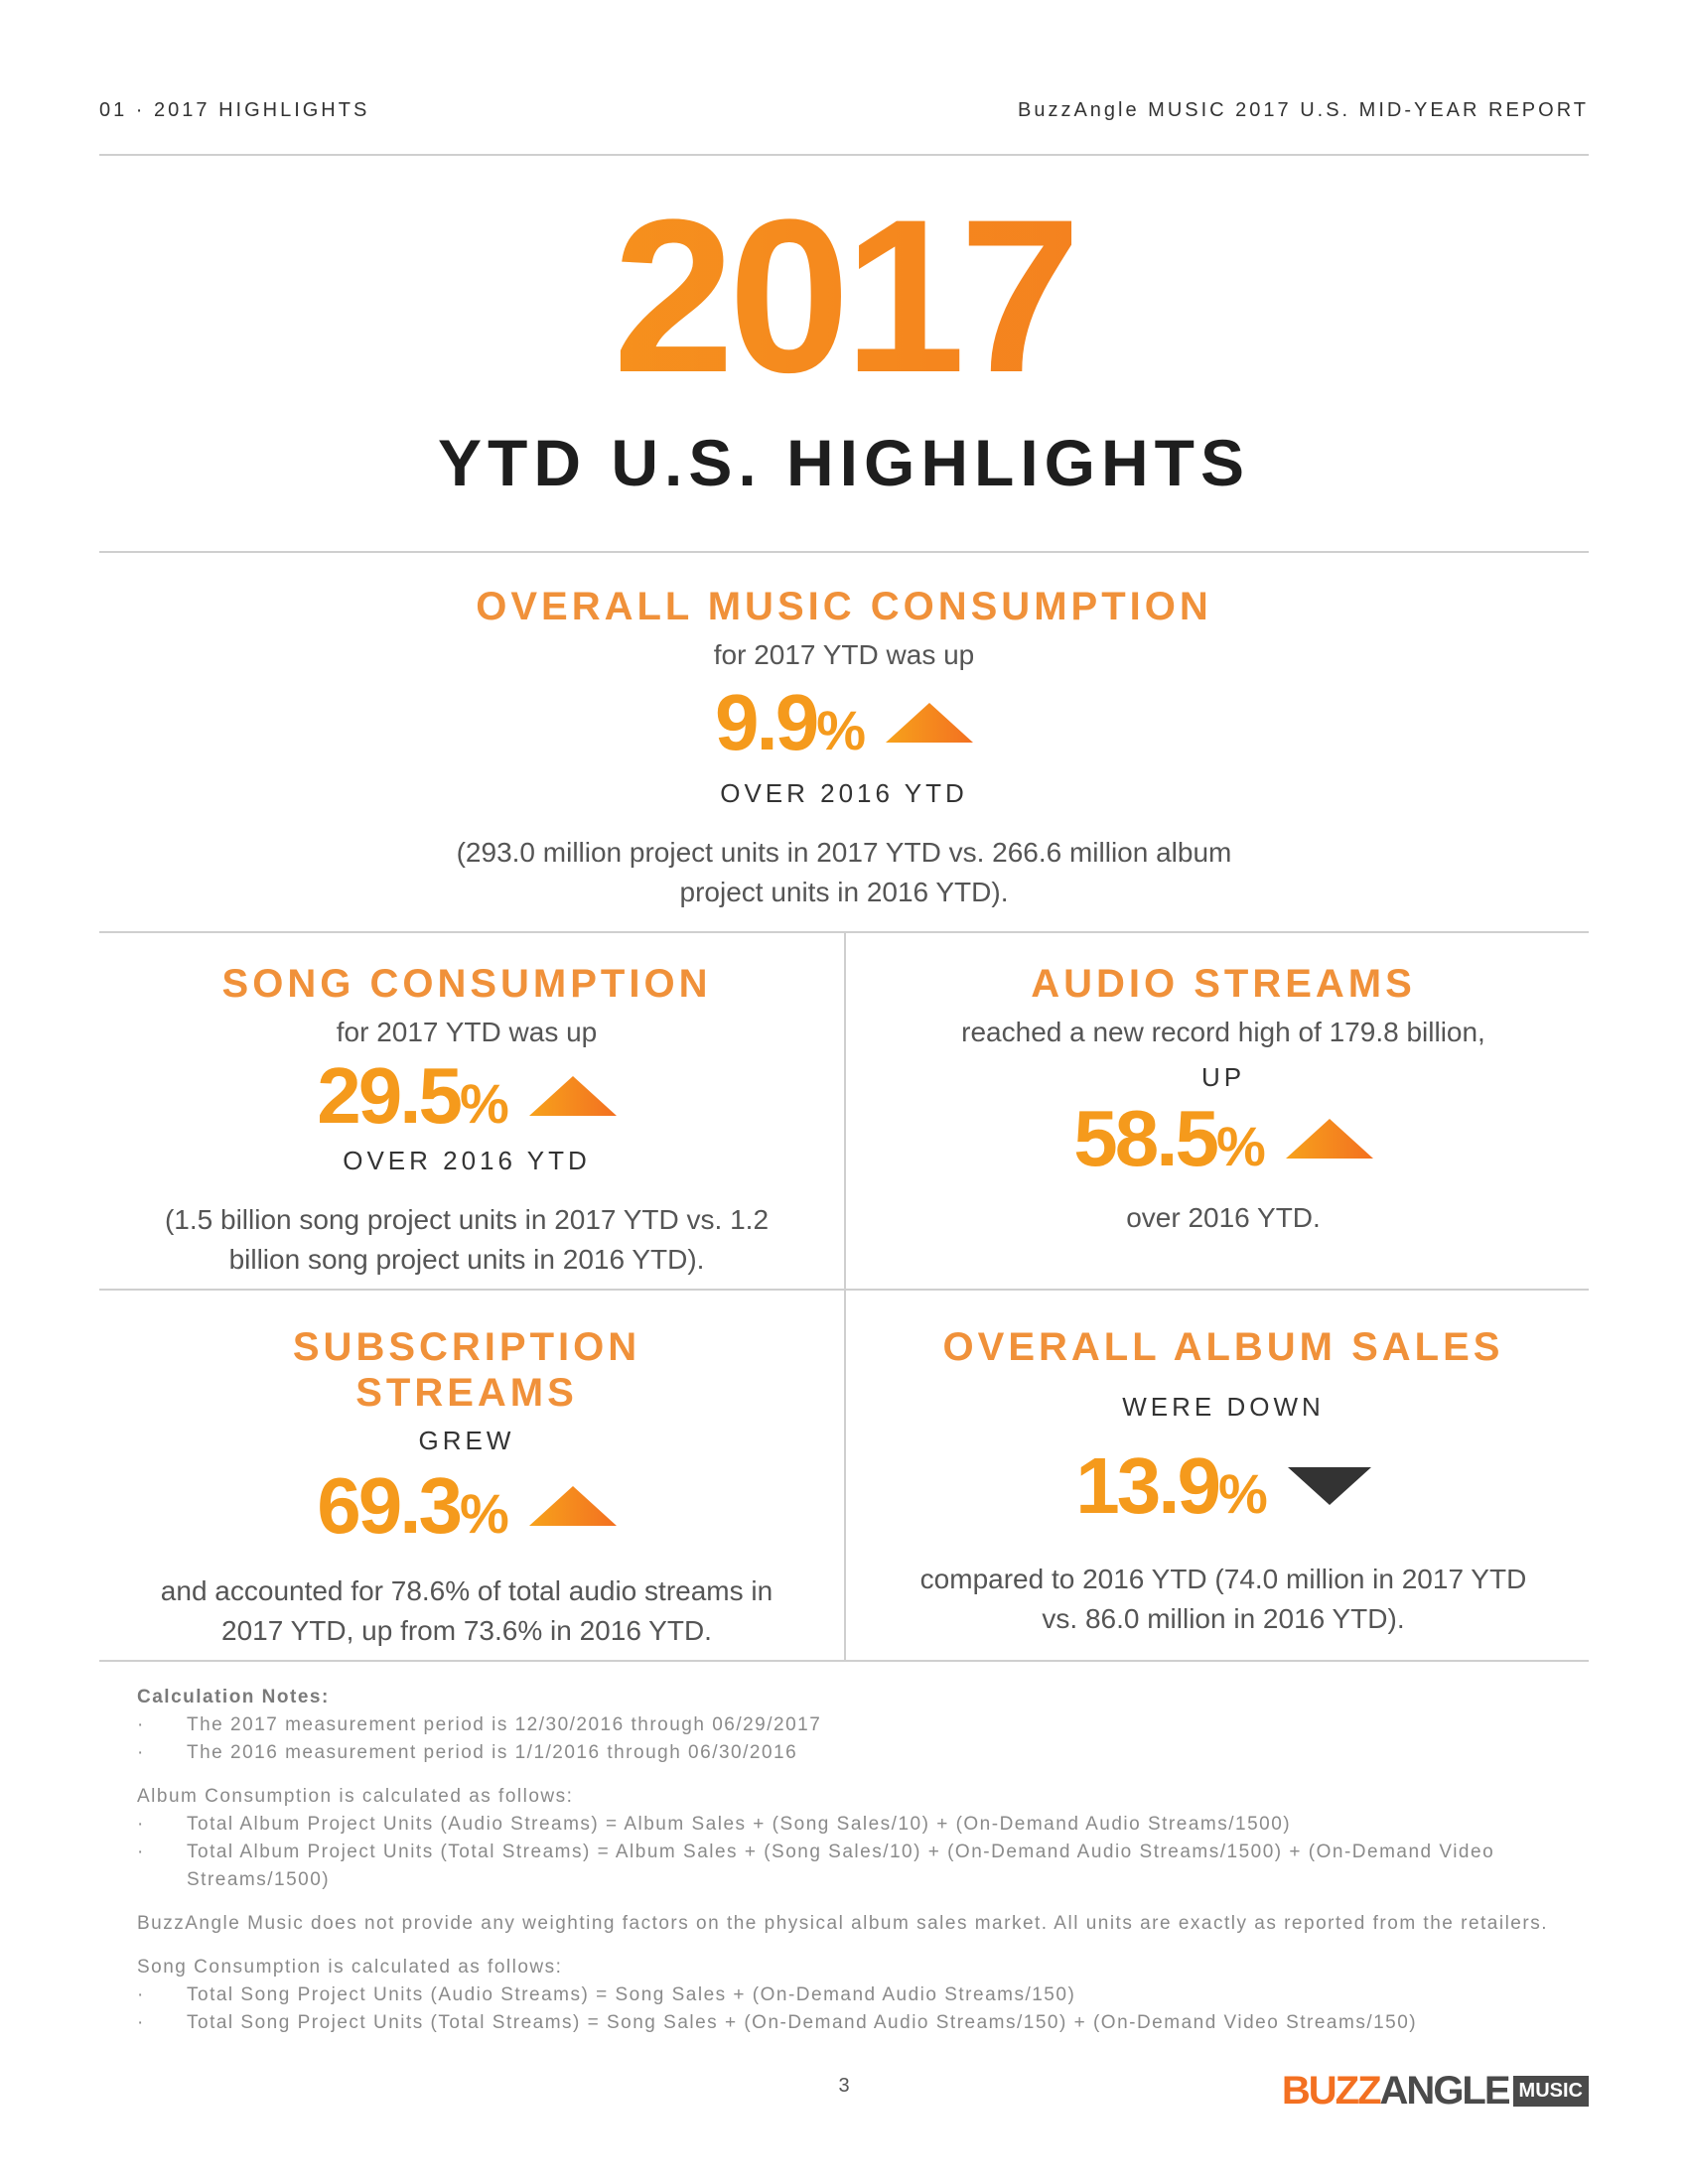 The width and height of the screenshot is (1688, 2184). What do you see at coordinates (413, 1095) in the screenshot?
I see `song-value: 29.5%` at bounding box center [413, 1095].